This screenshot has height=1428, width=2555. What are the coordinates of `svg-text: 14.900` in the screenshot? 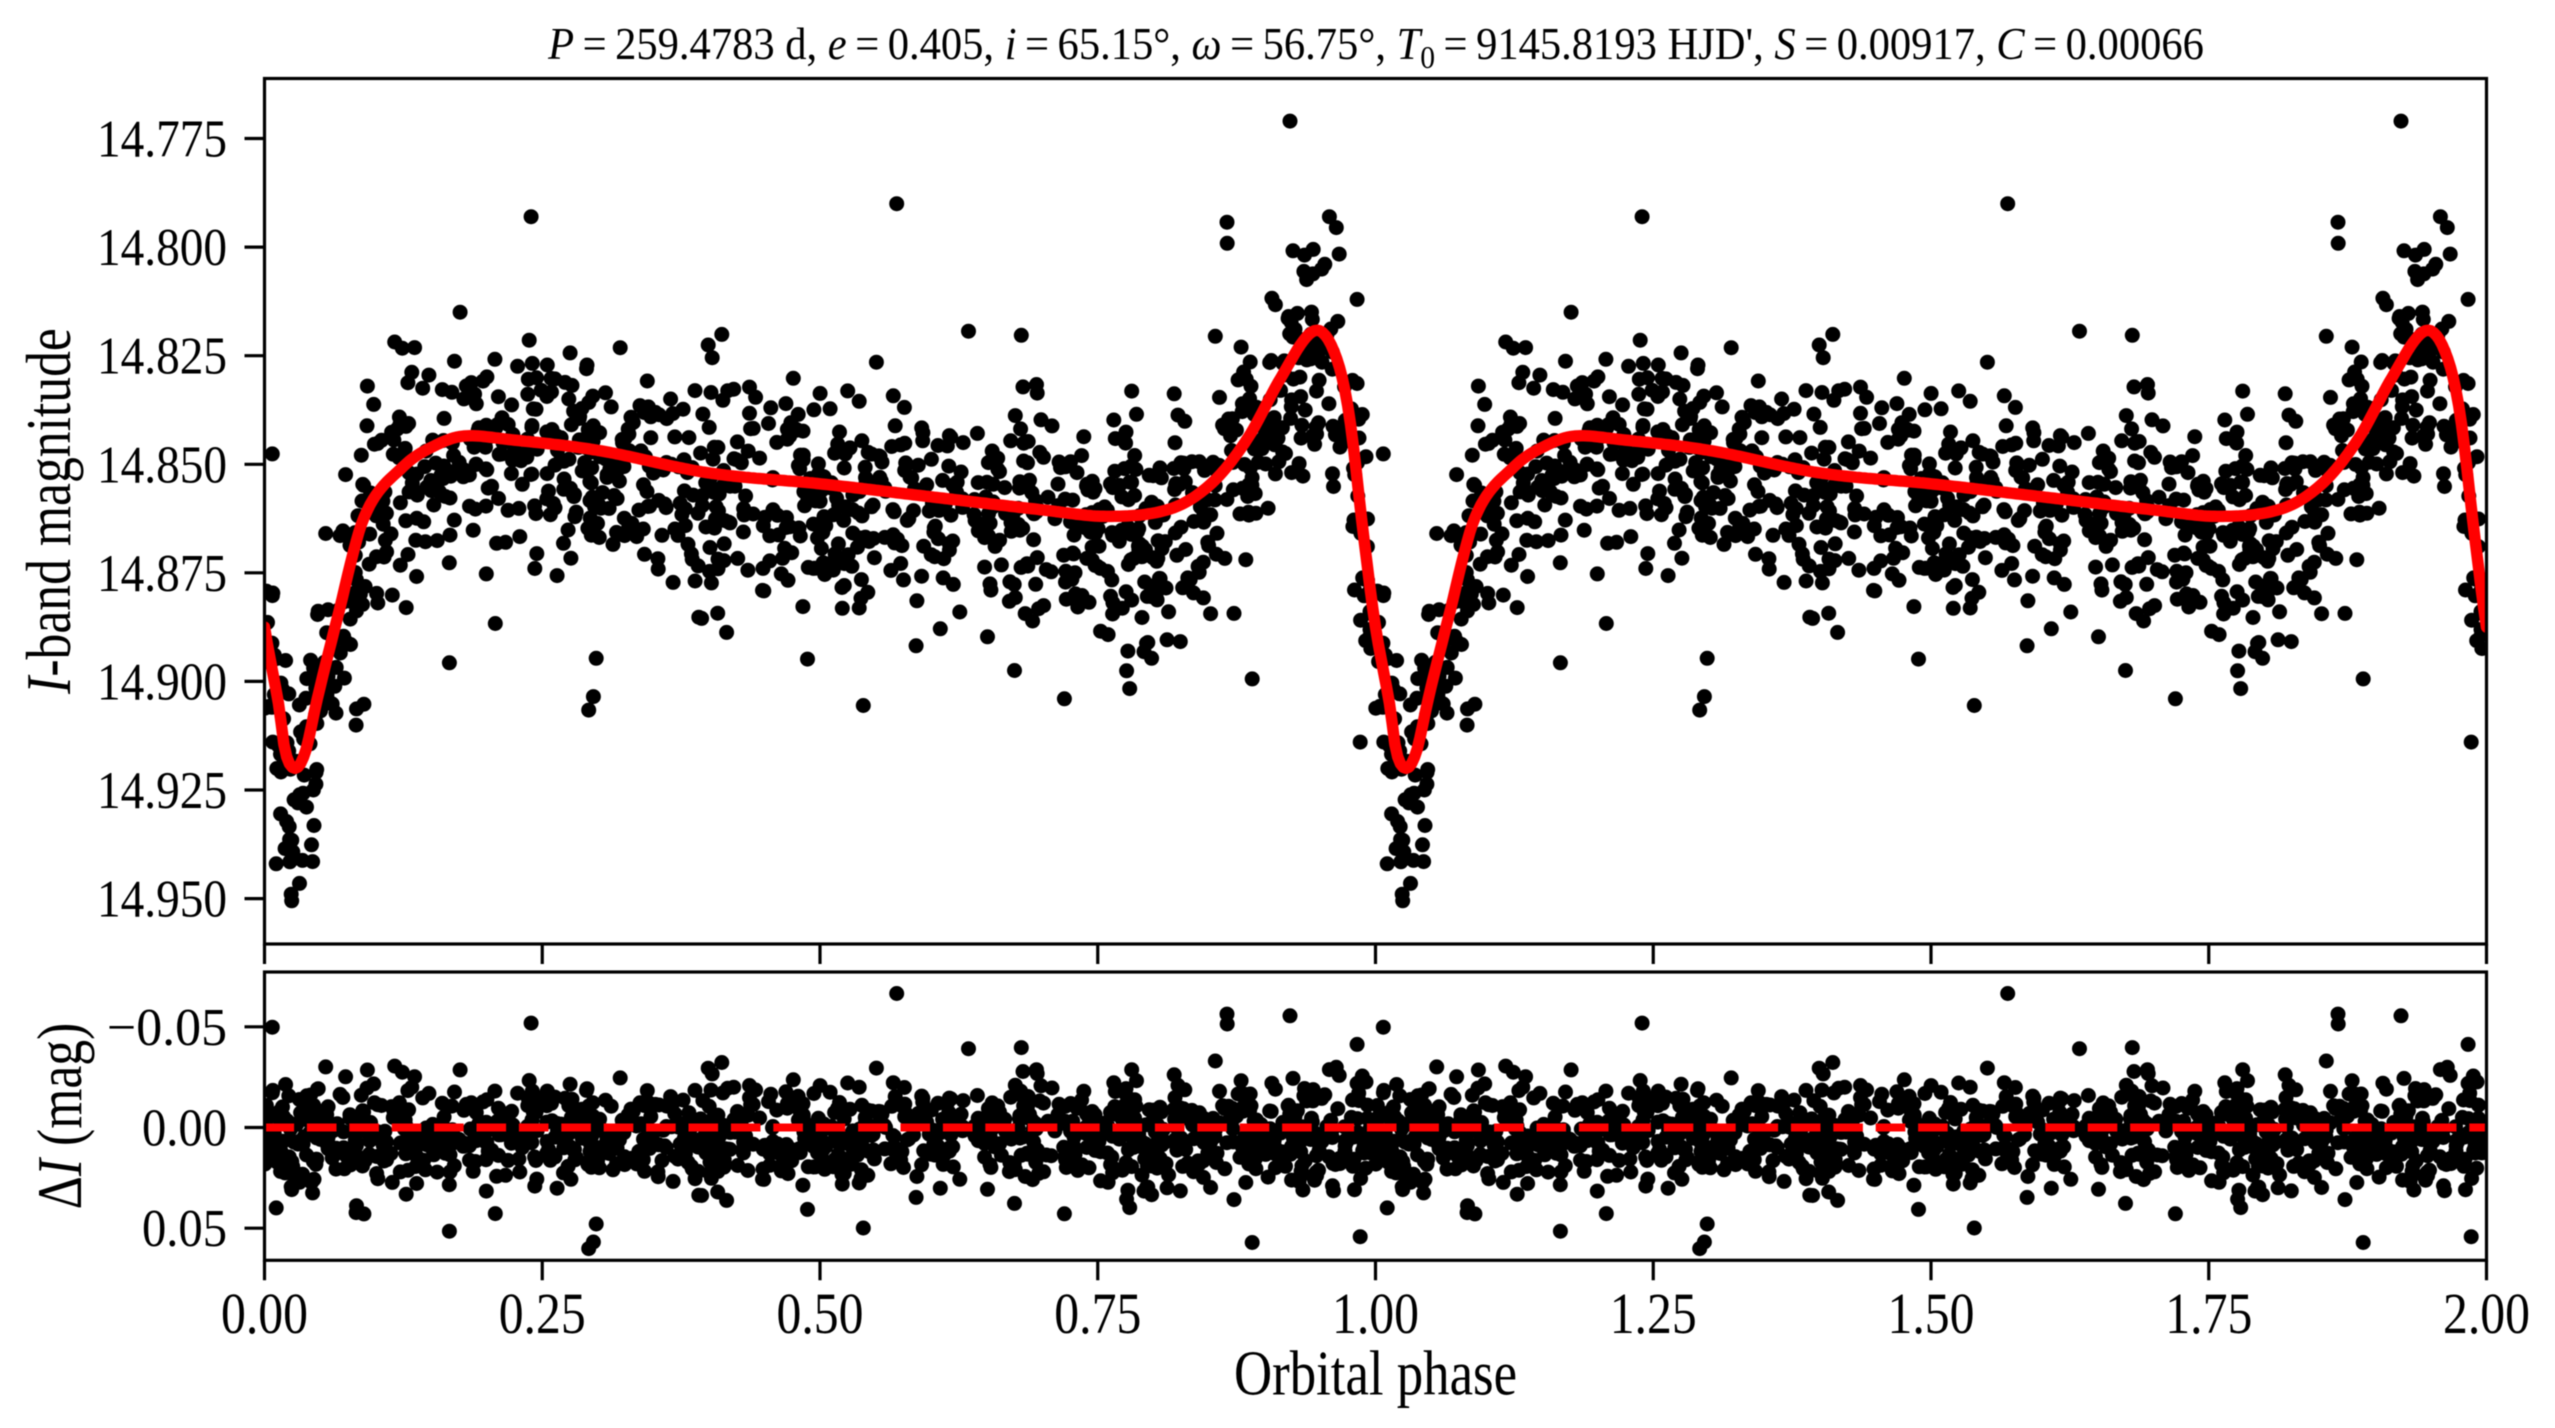 It's located at (162, 682).